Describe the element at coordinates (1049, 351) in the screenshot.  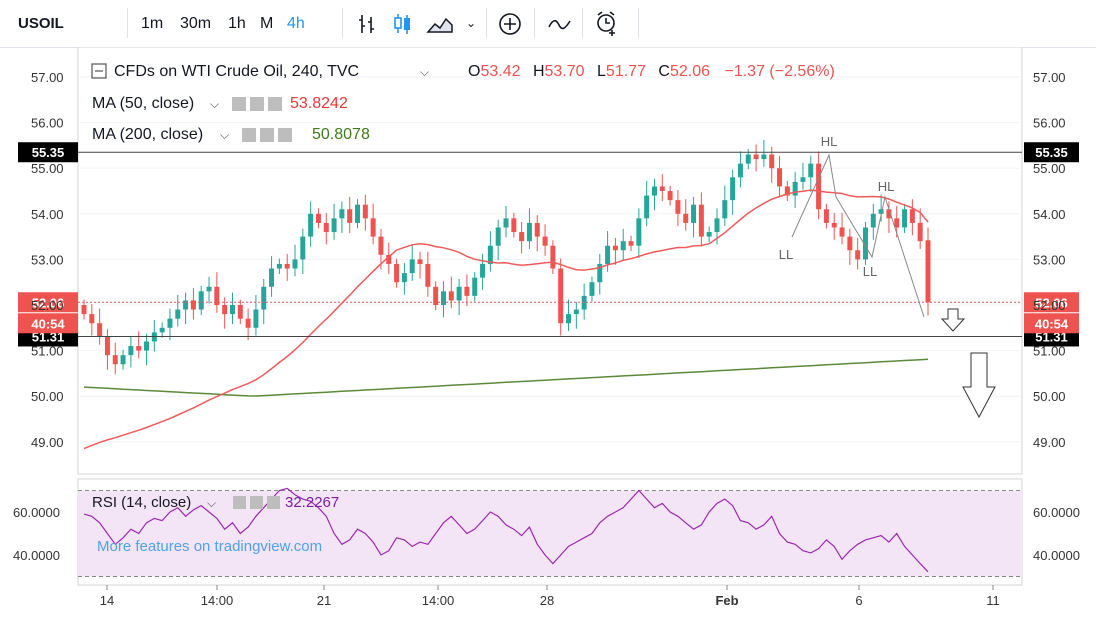
I see `y-tick-label-right: 51.00` at that location.